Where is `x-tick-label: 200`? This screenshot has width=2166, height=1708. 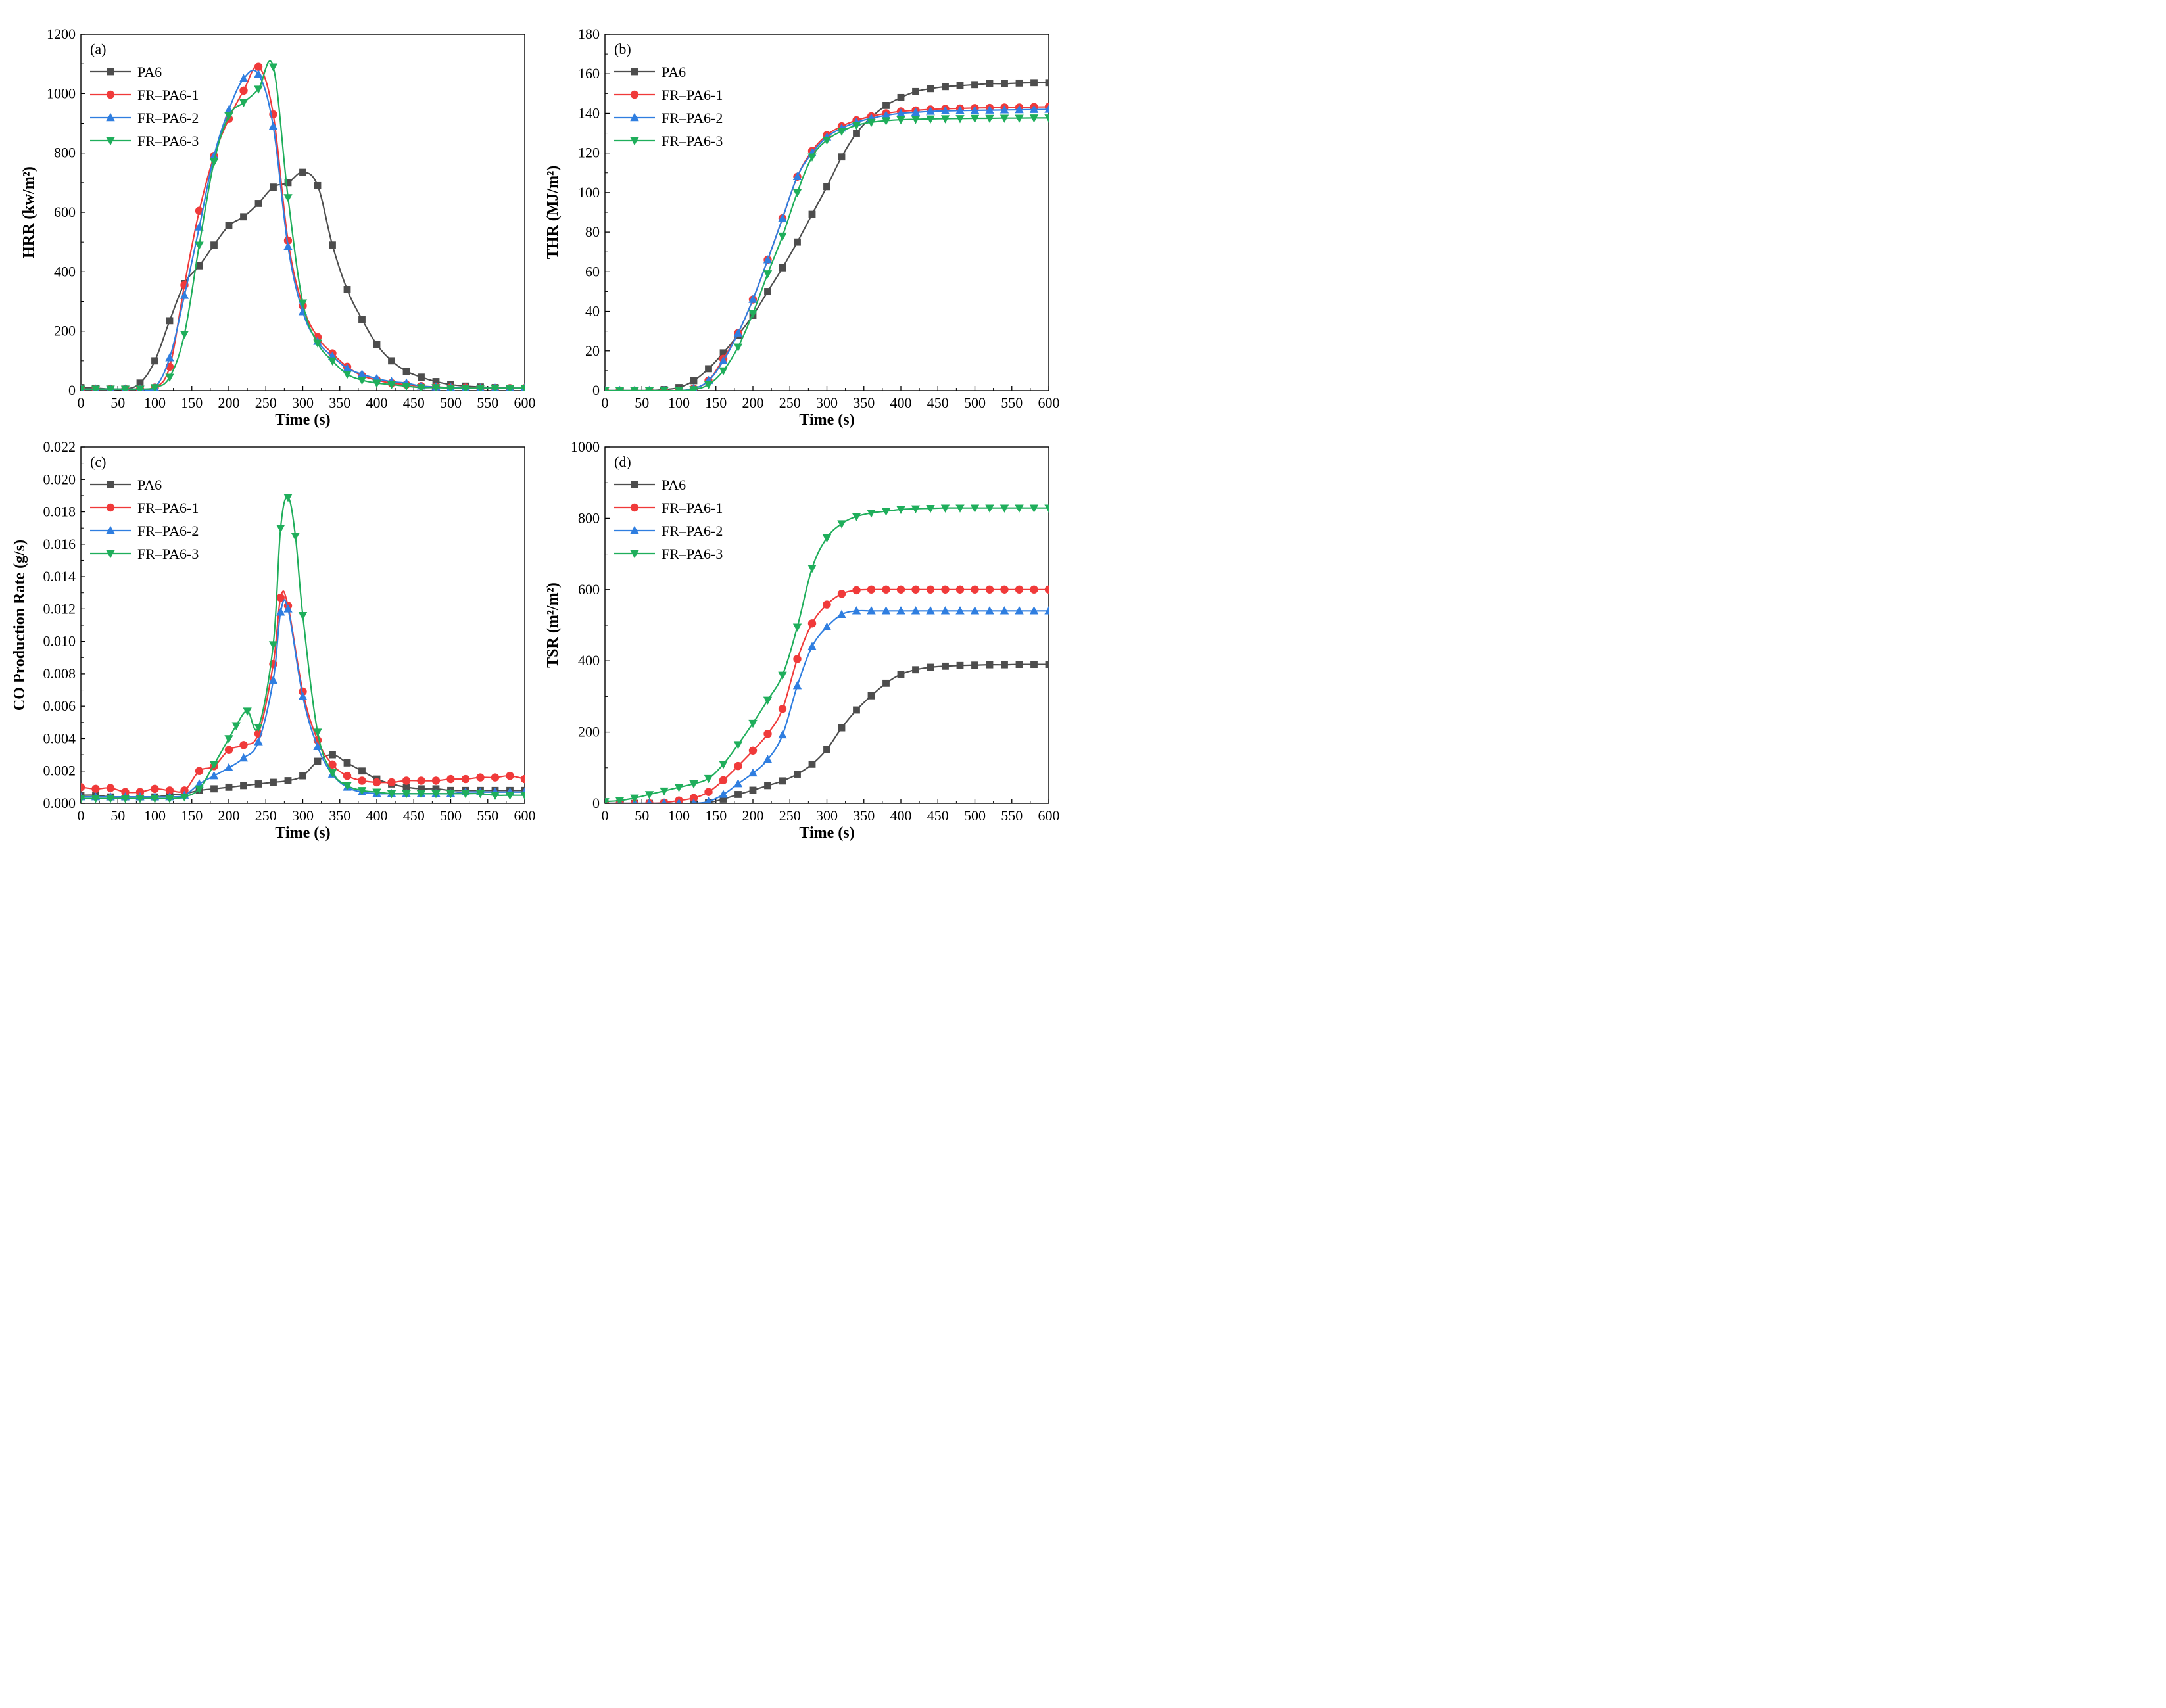
x-tick-label: 200 is located at coordinates (229, 402).